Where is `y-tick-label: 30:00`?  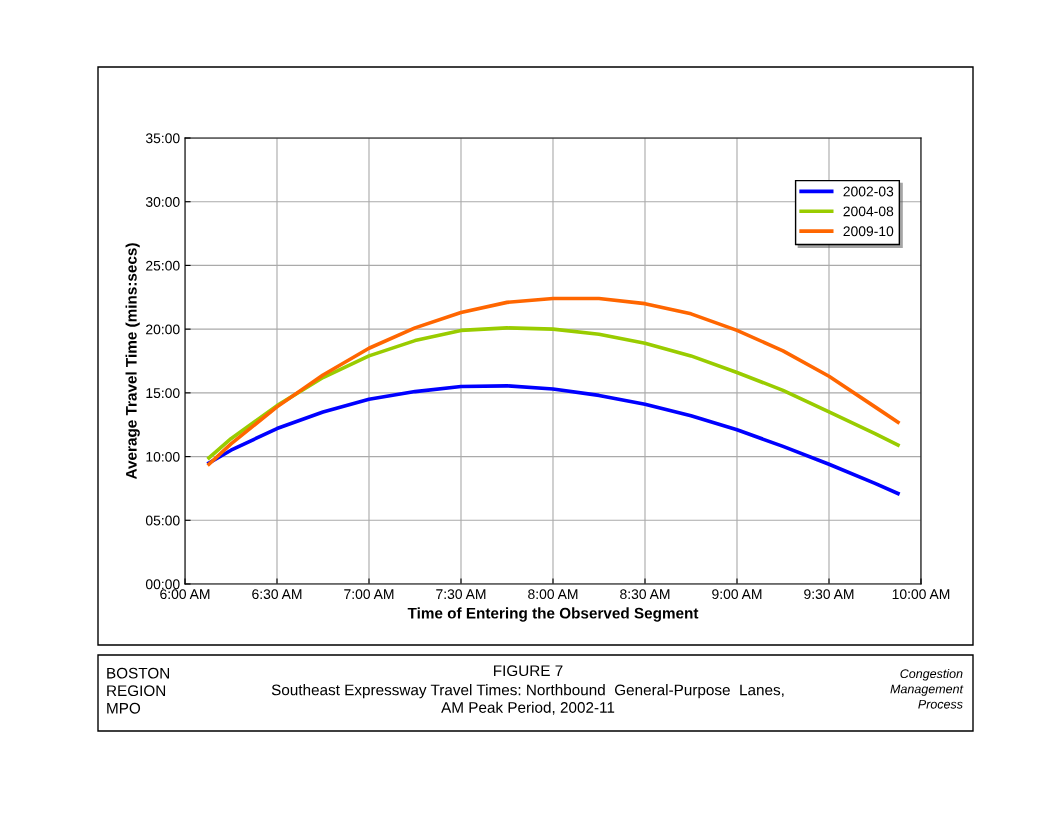
y-tick-label: 30:00 is located at coordinates (162, 202).